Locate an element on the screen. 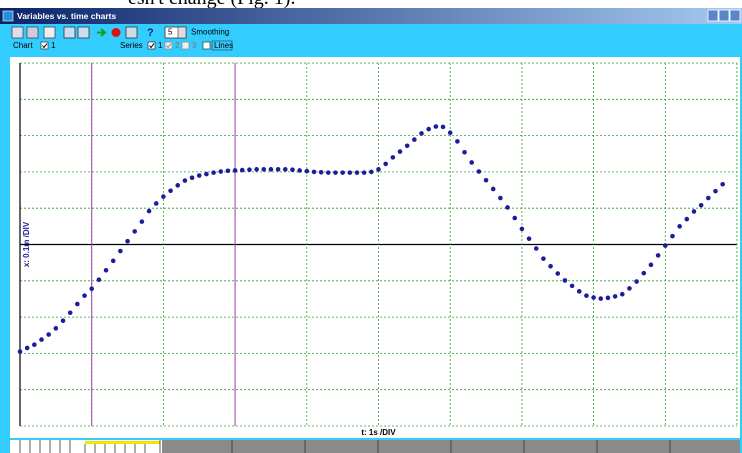 The height and width of the screenshot is (453, 742). export-button is located at coordinates (131, 32).